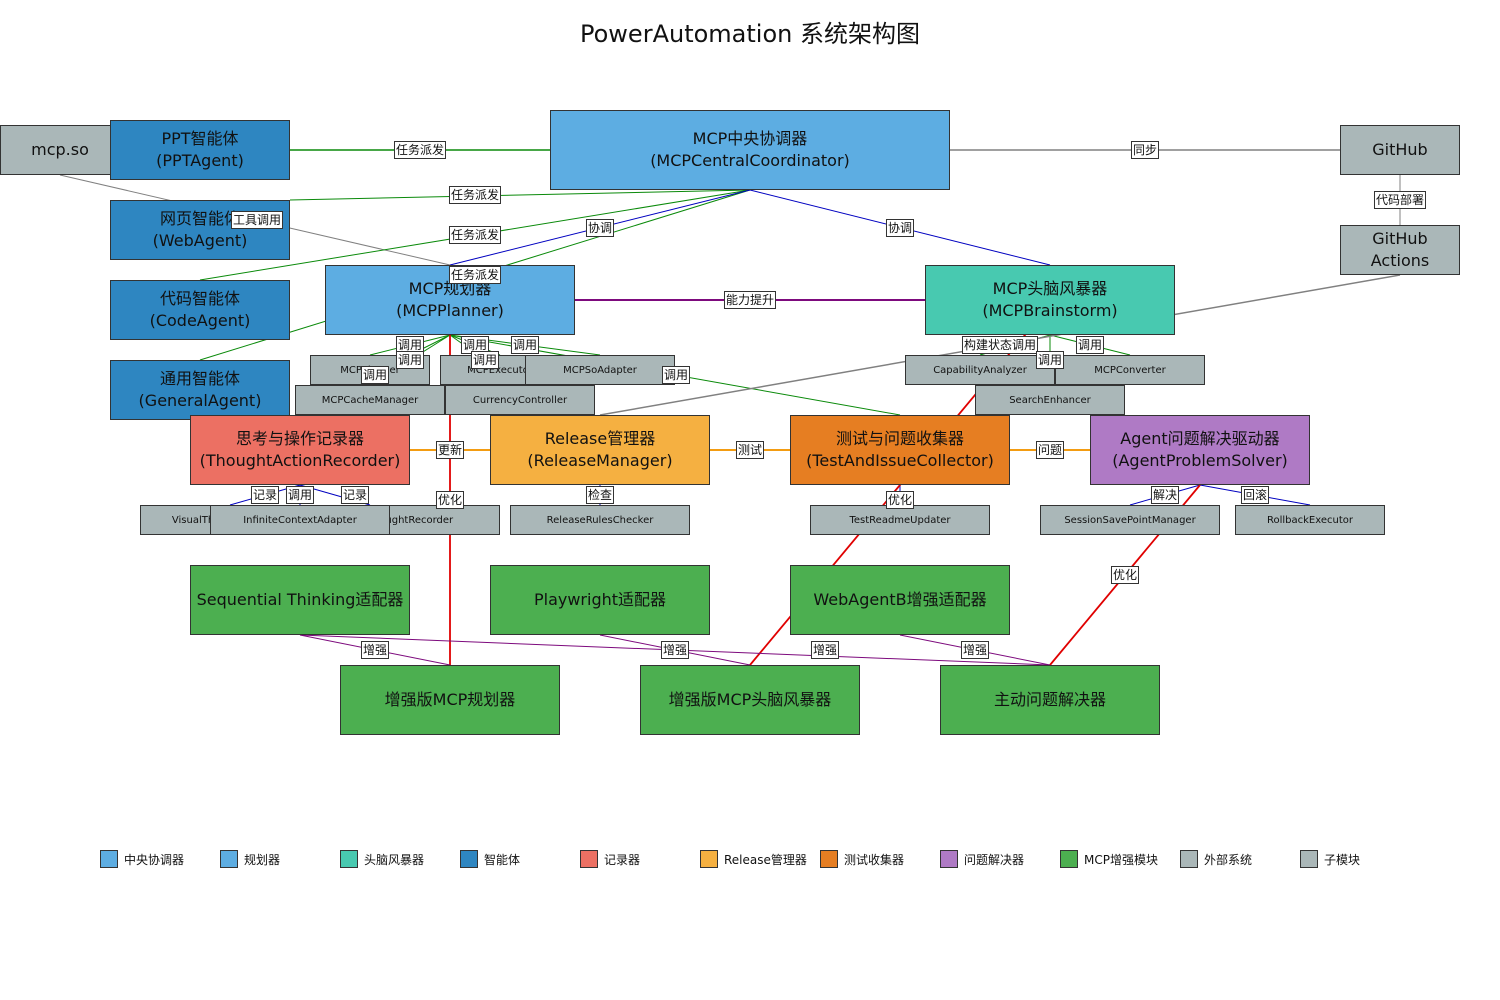  What do you see at coordinates (1400, 250) in the screenshot?
I see `node-ghactions: GitHub Actions` at bounding box center [1400, 250].